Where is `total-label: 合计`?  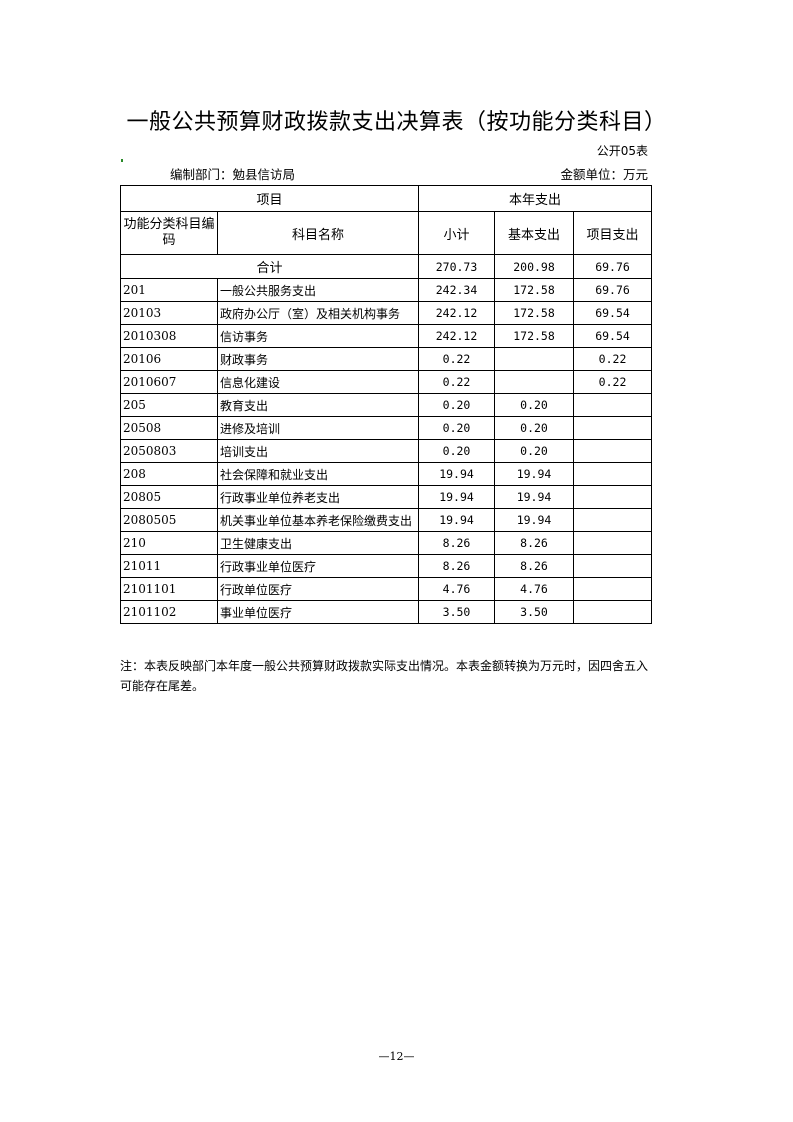 total-label: 合计 is located at coordinates (269, 266).